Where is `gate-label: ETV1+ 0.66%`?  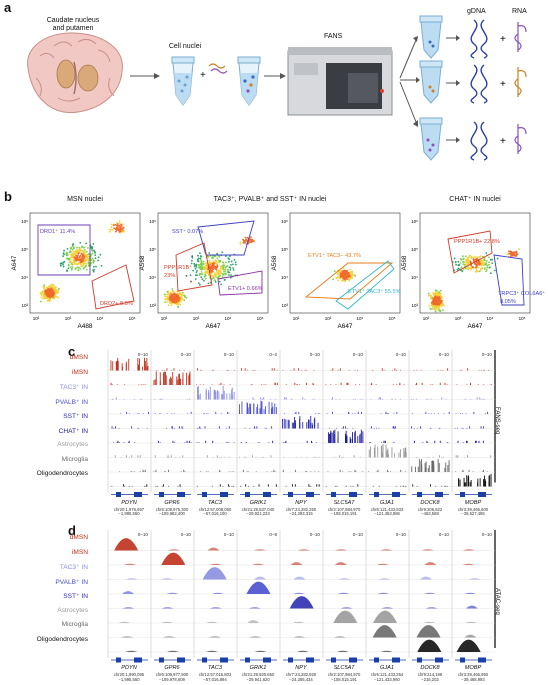 gate-label: ETV1+ 0.66% is located at coordinates (245, 289).